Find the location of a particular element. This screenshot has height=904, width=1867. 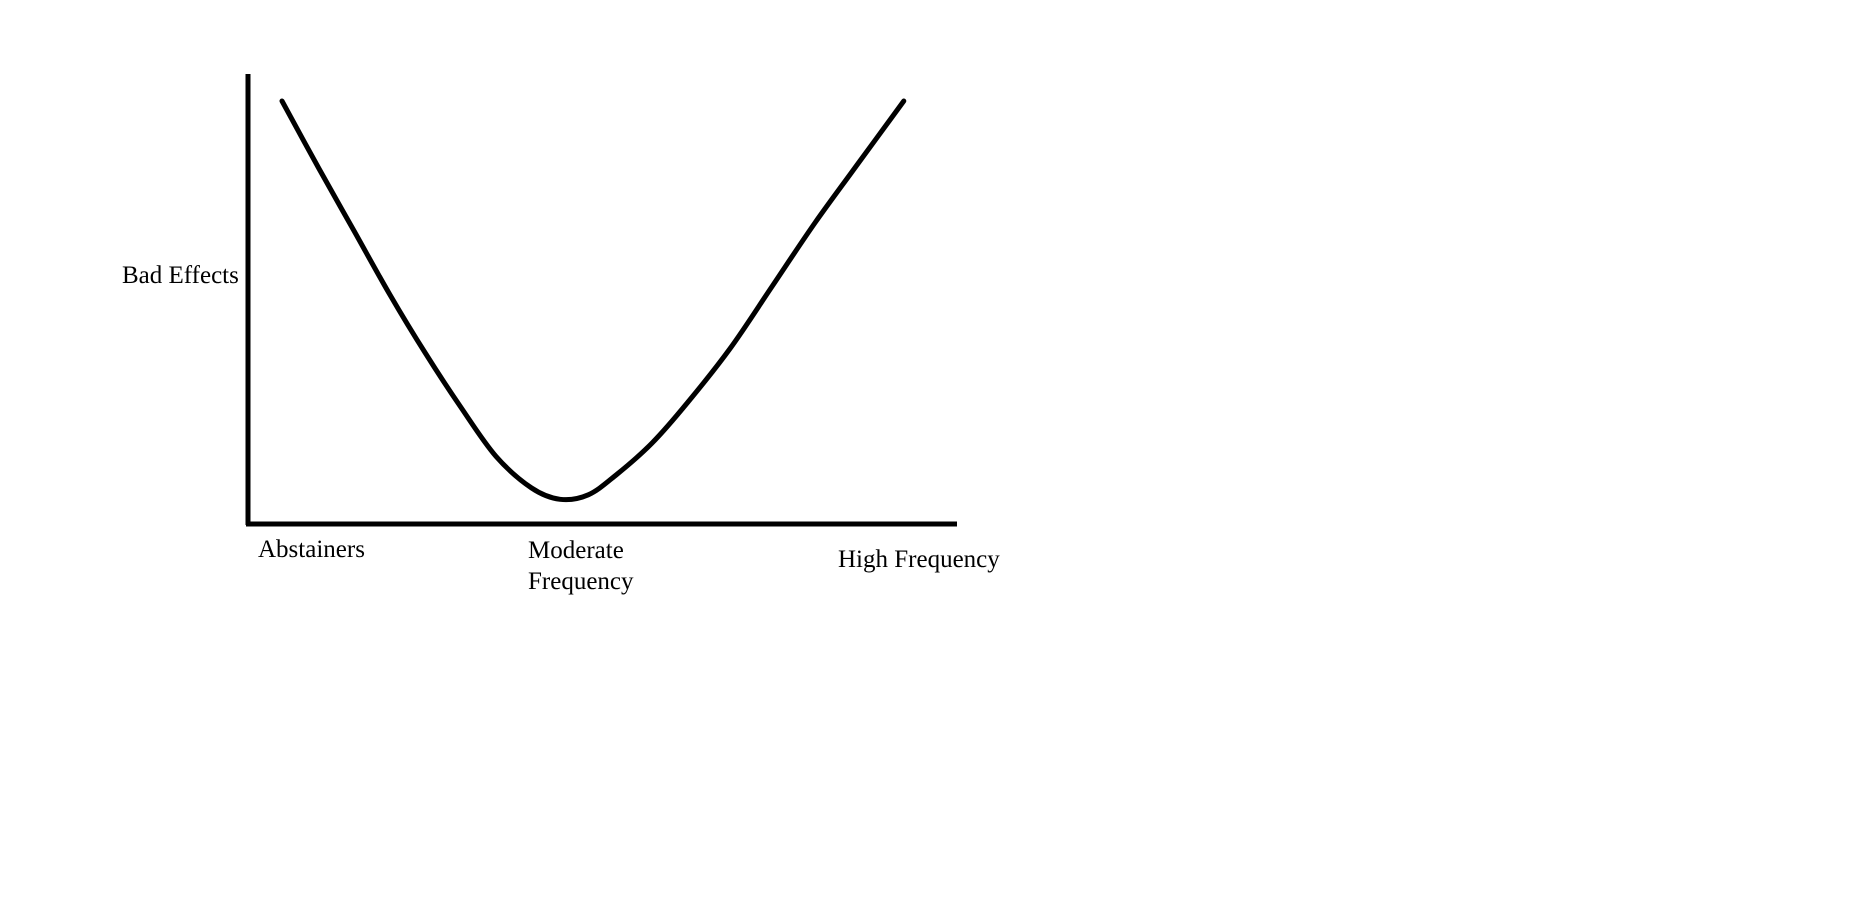

x-tick-label-line: Abstainers is located at coordinates (311, 549).